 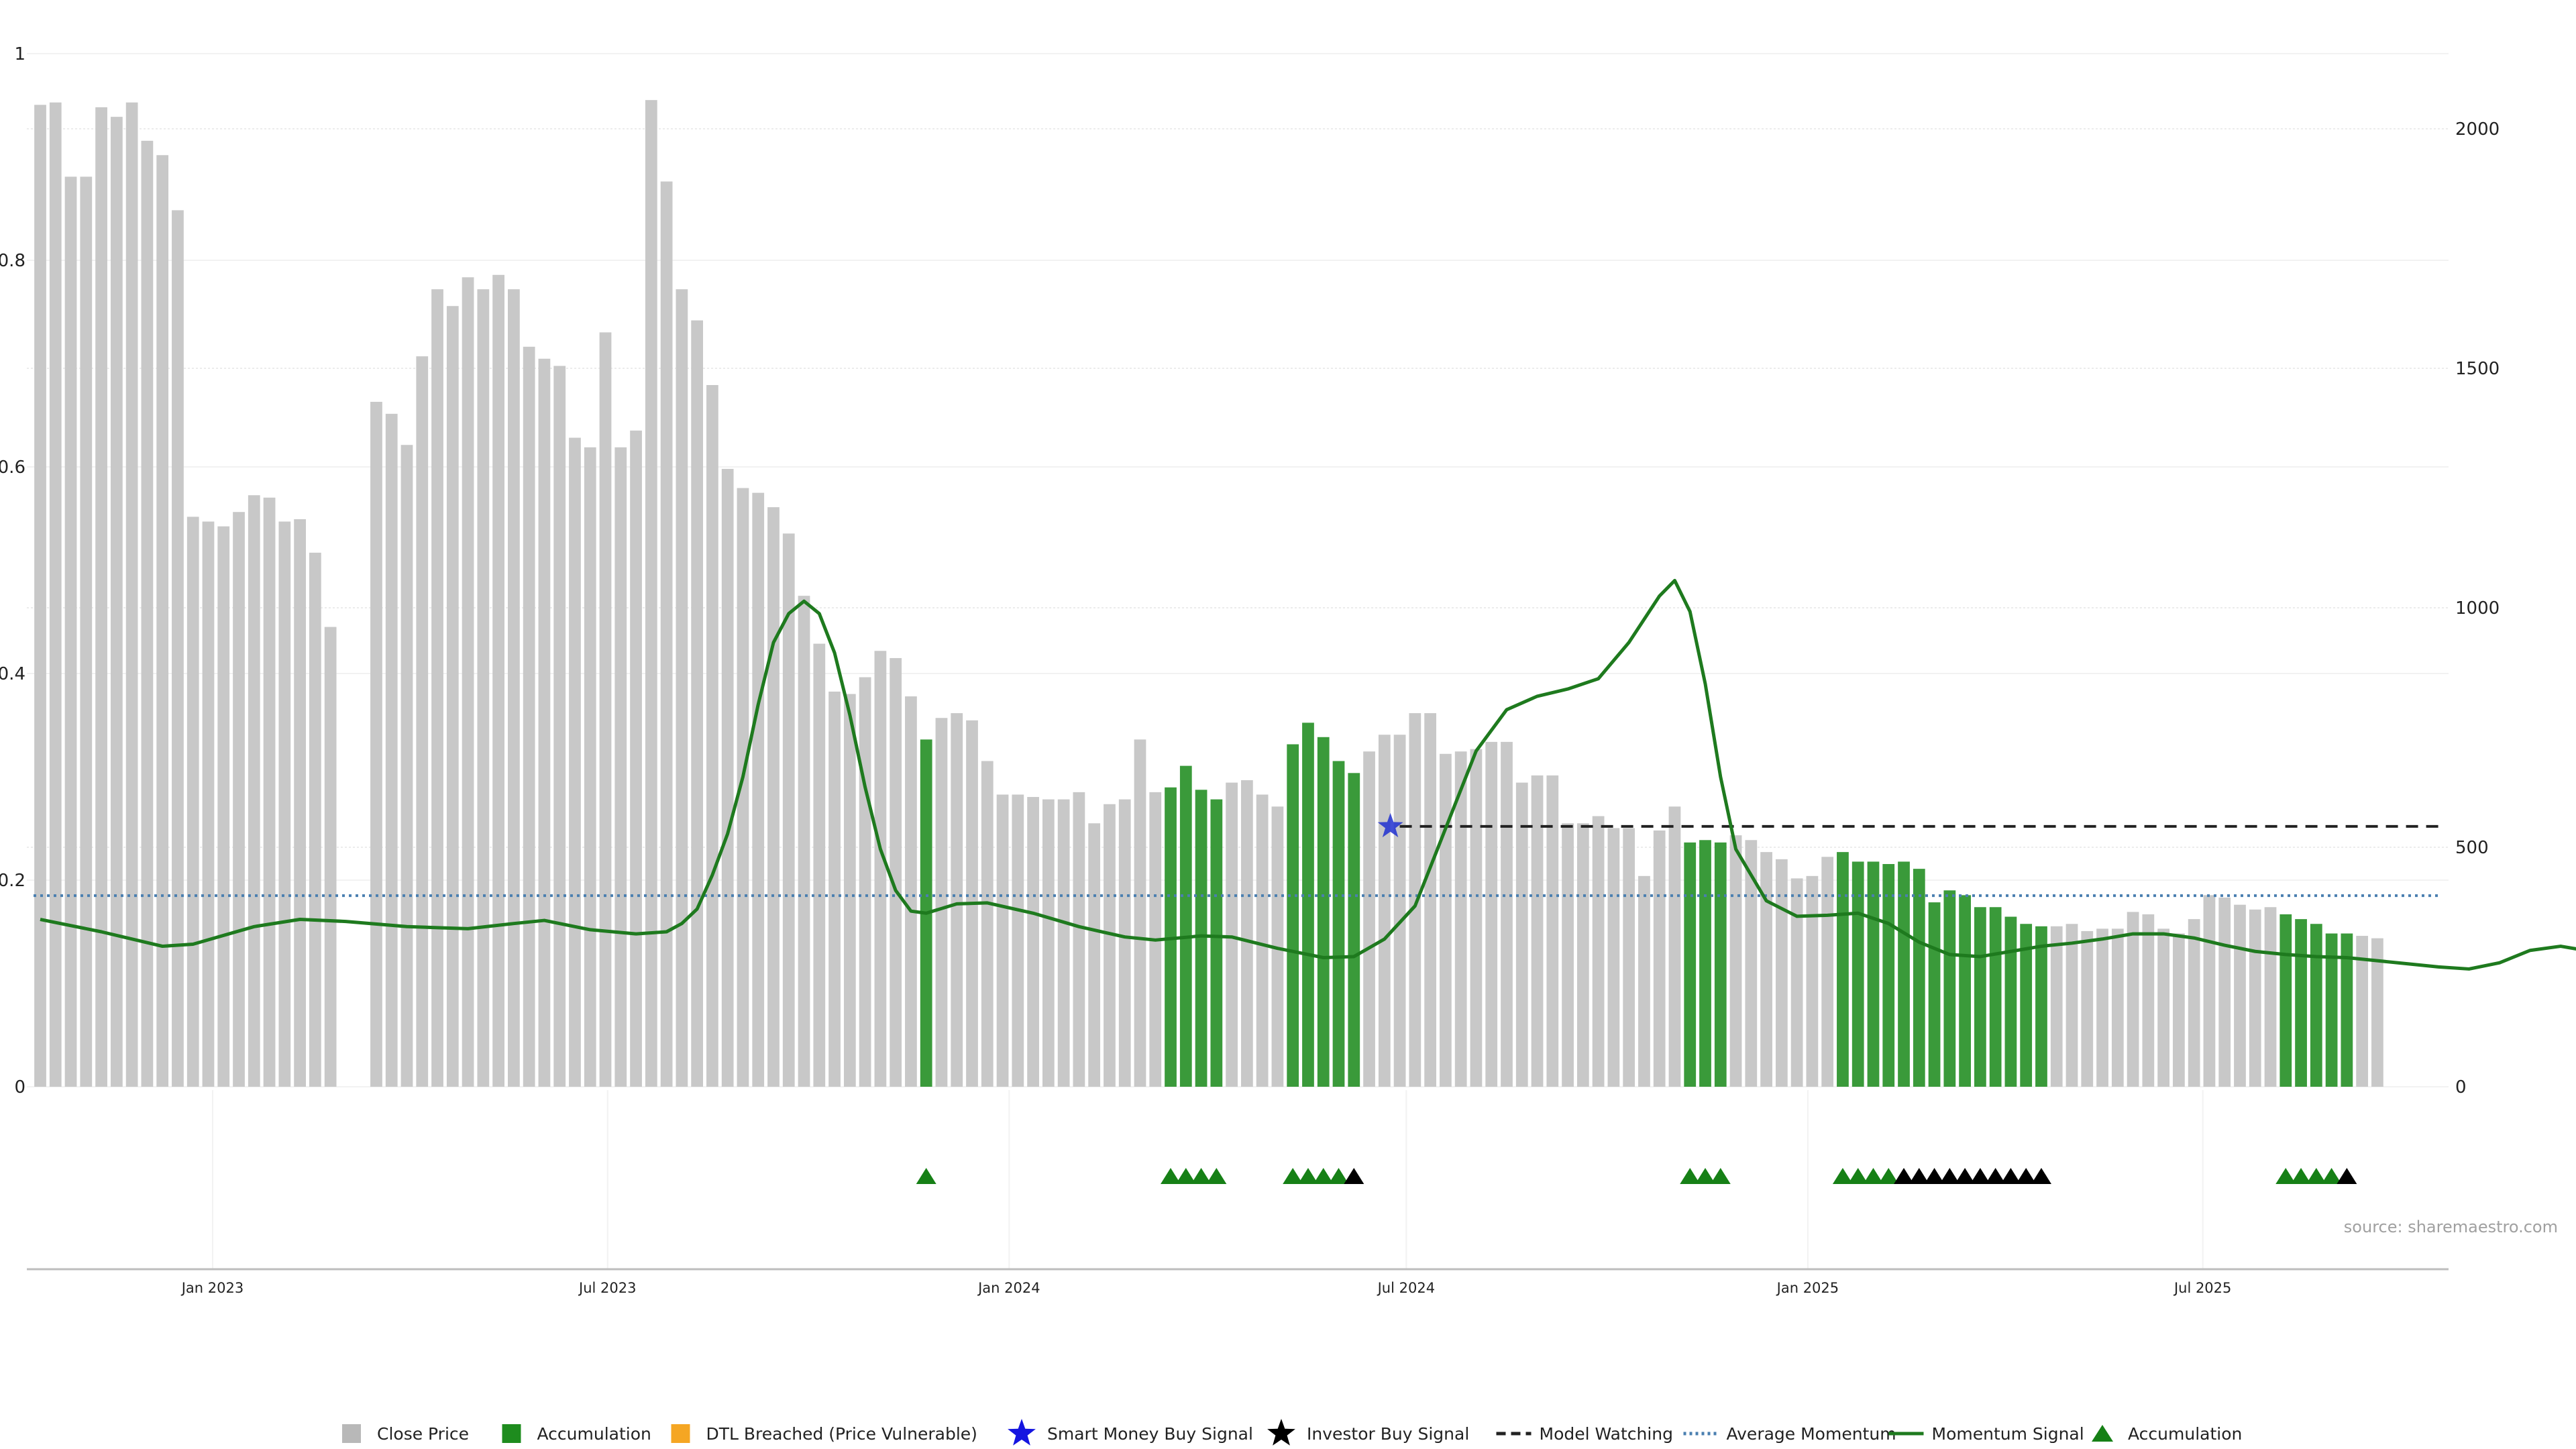 I want to click on legend-item: Average Momentum, so click(x=1789, y=1434).